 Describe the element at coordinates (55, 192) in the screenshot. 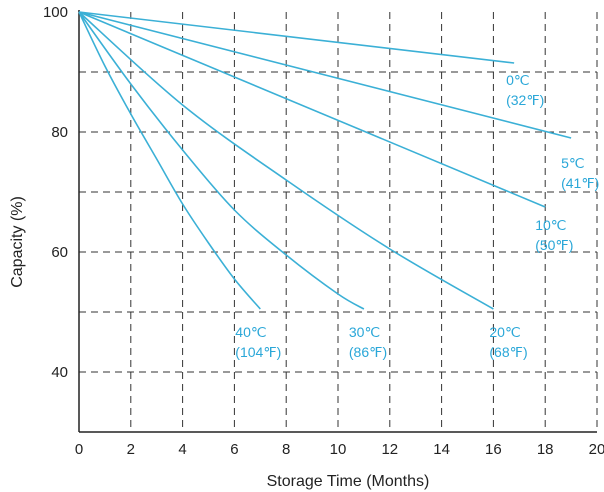

I see `y-tick-labels: 40 60 80 100` at that location.